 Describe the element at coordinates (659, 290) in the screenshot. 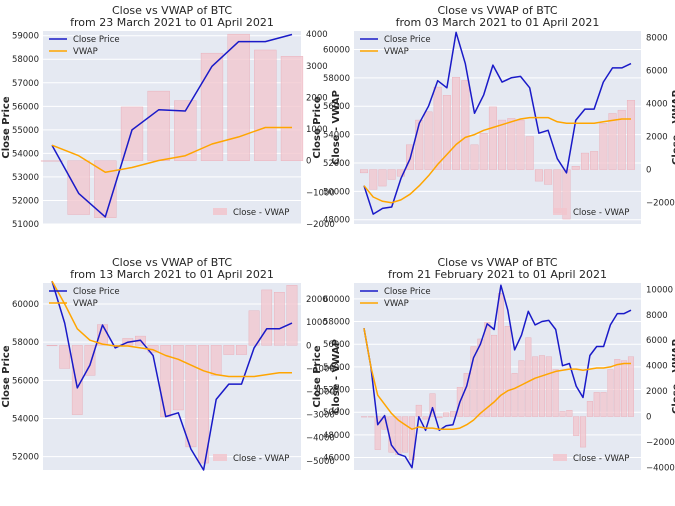

I see `y2-tick-label: 10000` at that location.